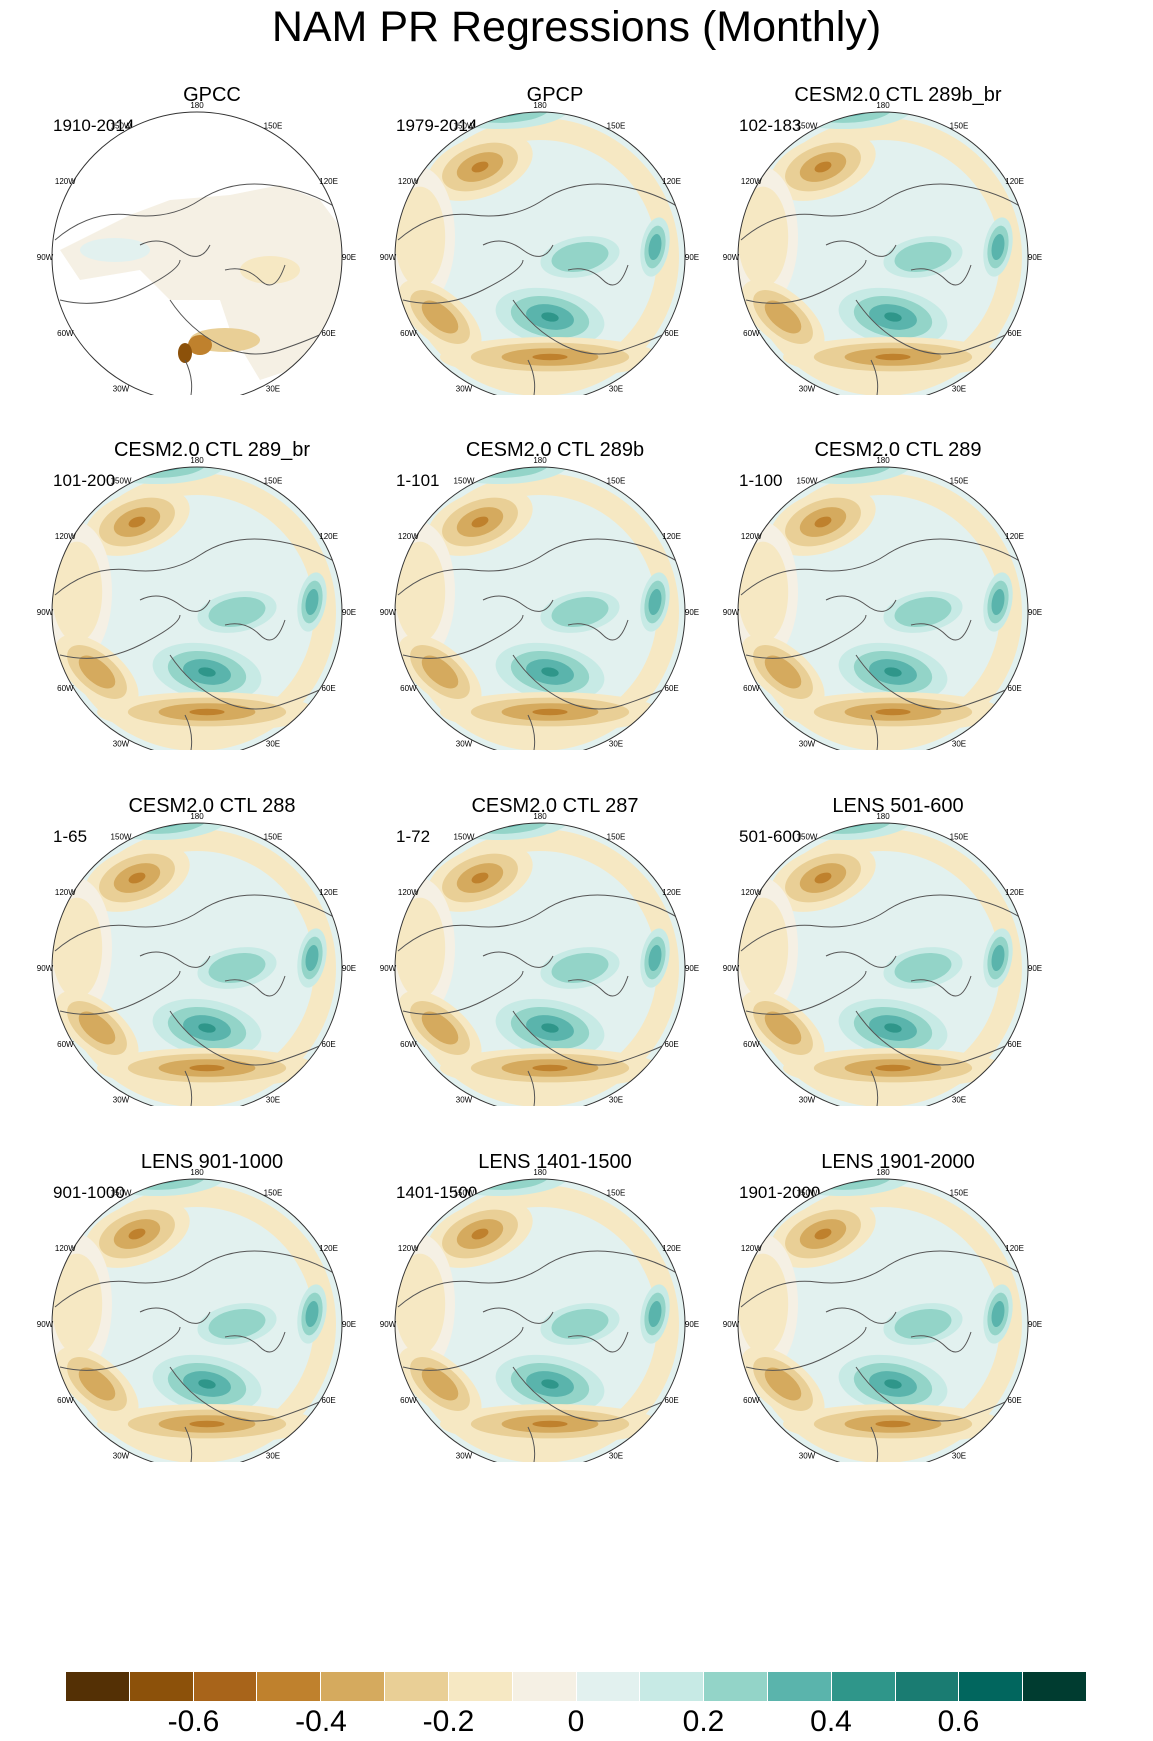  What do you see at coordinates (270, 270) in the screenshot?
I see `negative-anomaly` at bounding box center [270, 270].